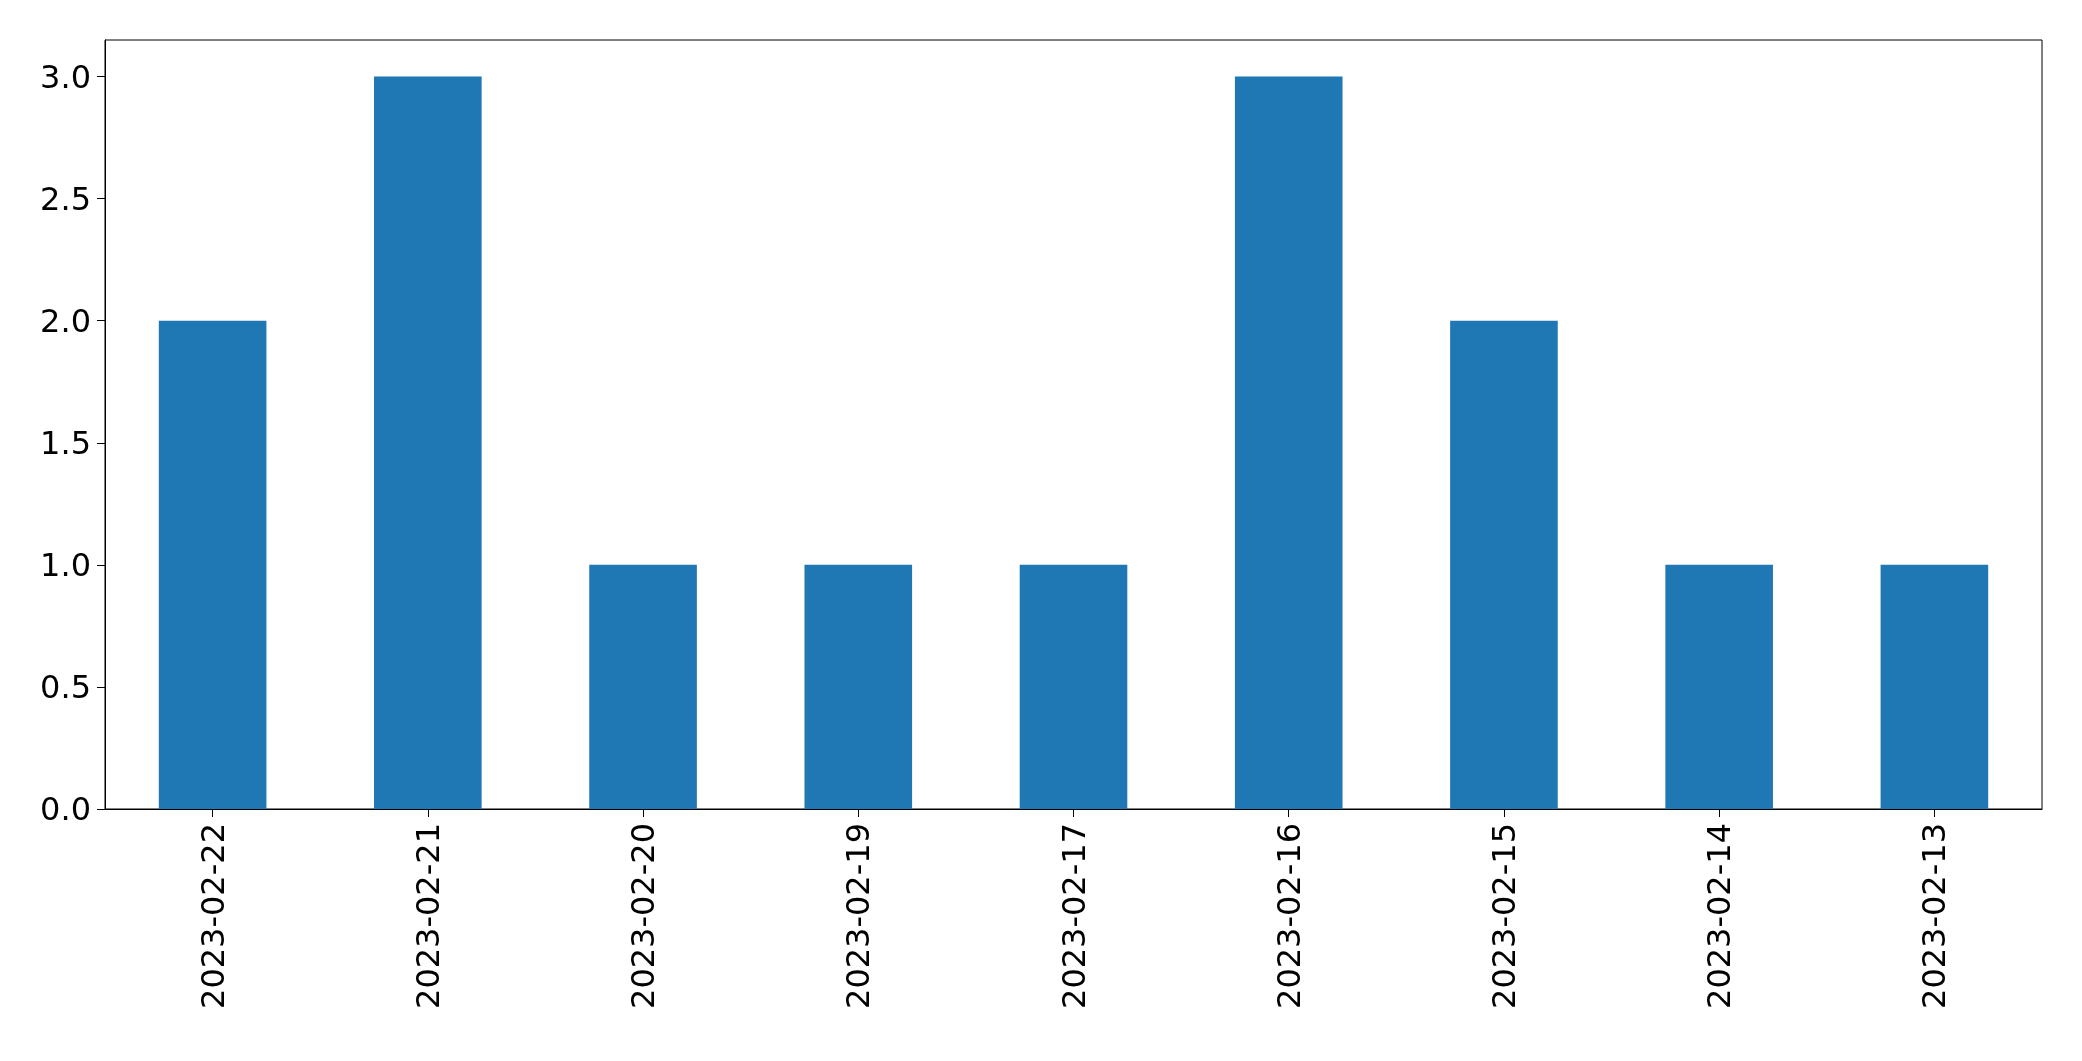  What do you see at coordinates (1288, 916) in the screenshot?
I see `x-tick-label: 2023-02-16` at bounding box center [1288, 916].